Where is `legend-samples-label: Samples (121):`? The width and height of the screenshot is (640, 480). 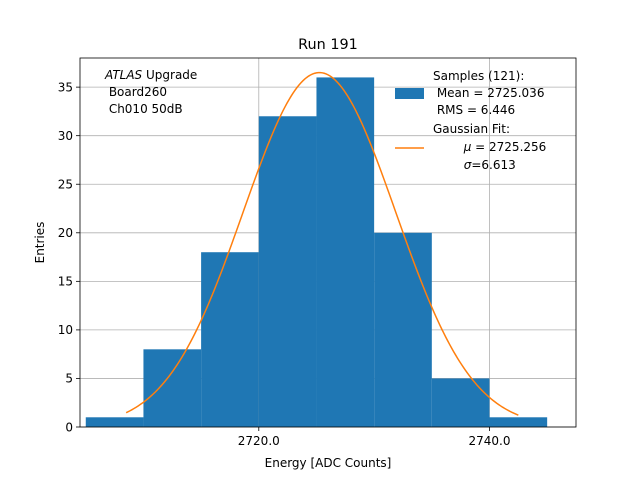
legend-samples-label: Samples (121): is located at coordinates (478, 76).